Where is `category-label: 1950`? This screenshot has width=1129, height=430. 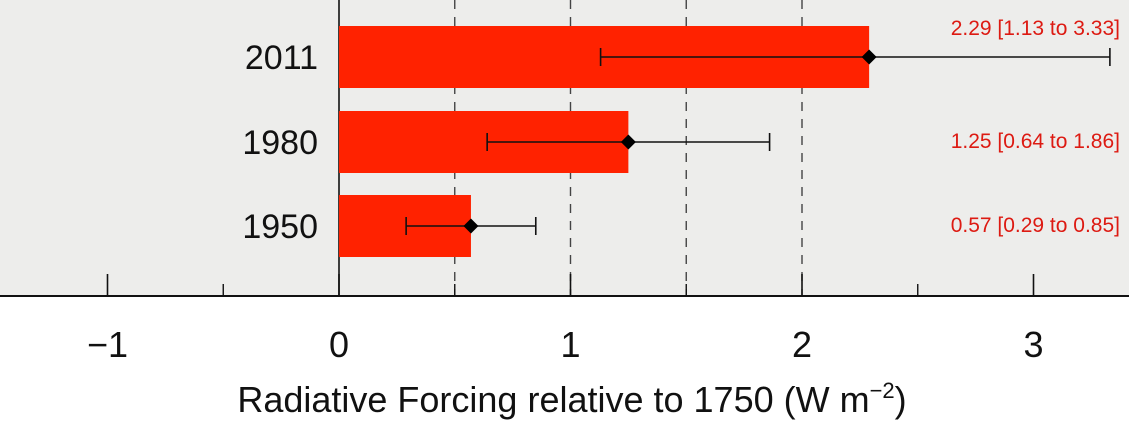
category-label: 1950 is located at coordinates (280, 227).